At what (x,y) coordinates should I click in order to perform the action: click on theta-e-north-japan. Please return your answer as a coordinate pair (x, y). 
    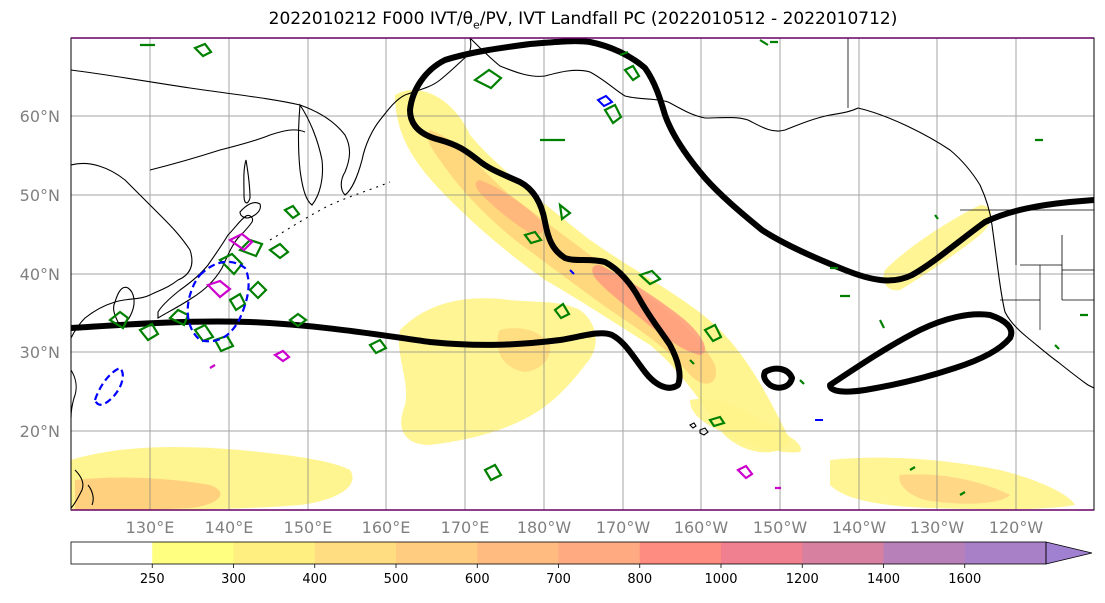
    Looking at the image, I should click on (259, 240).